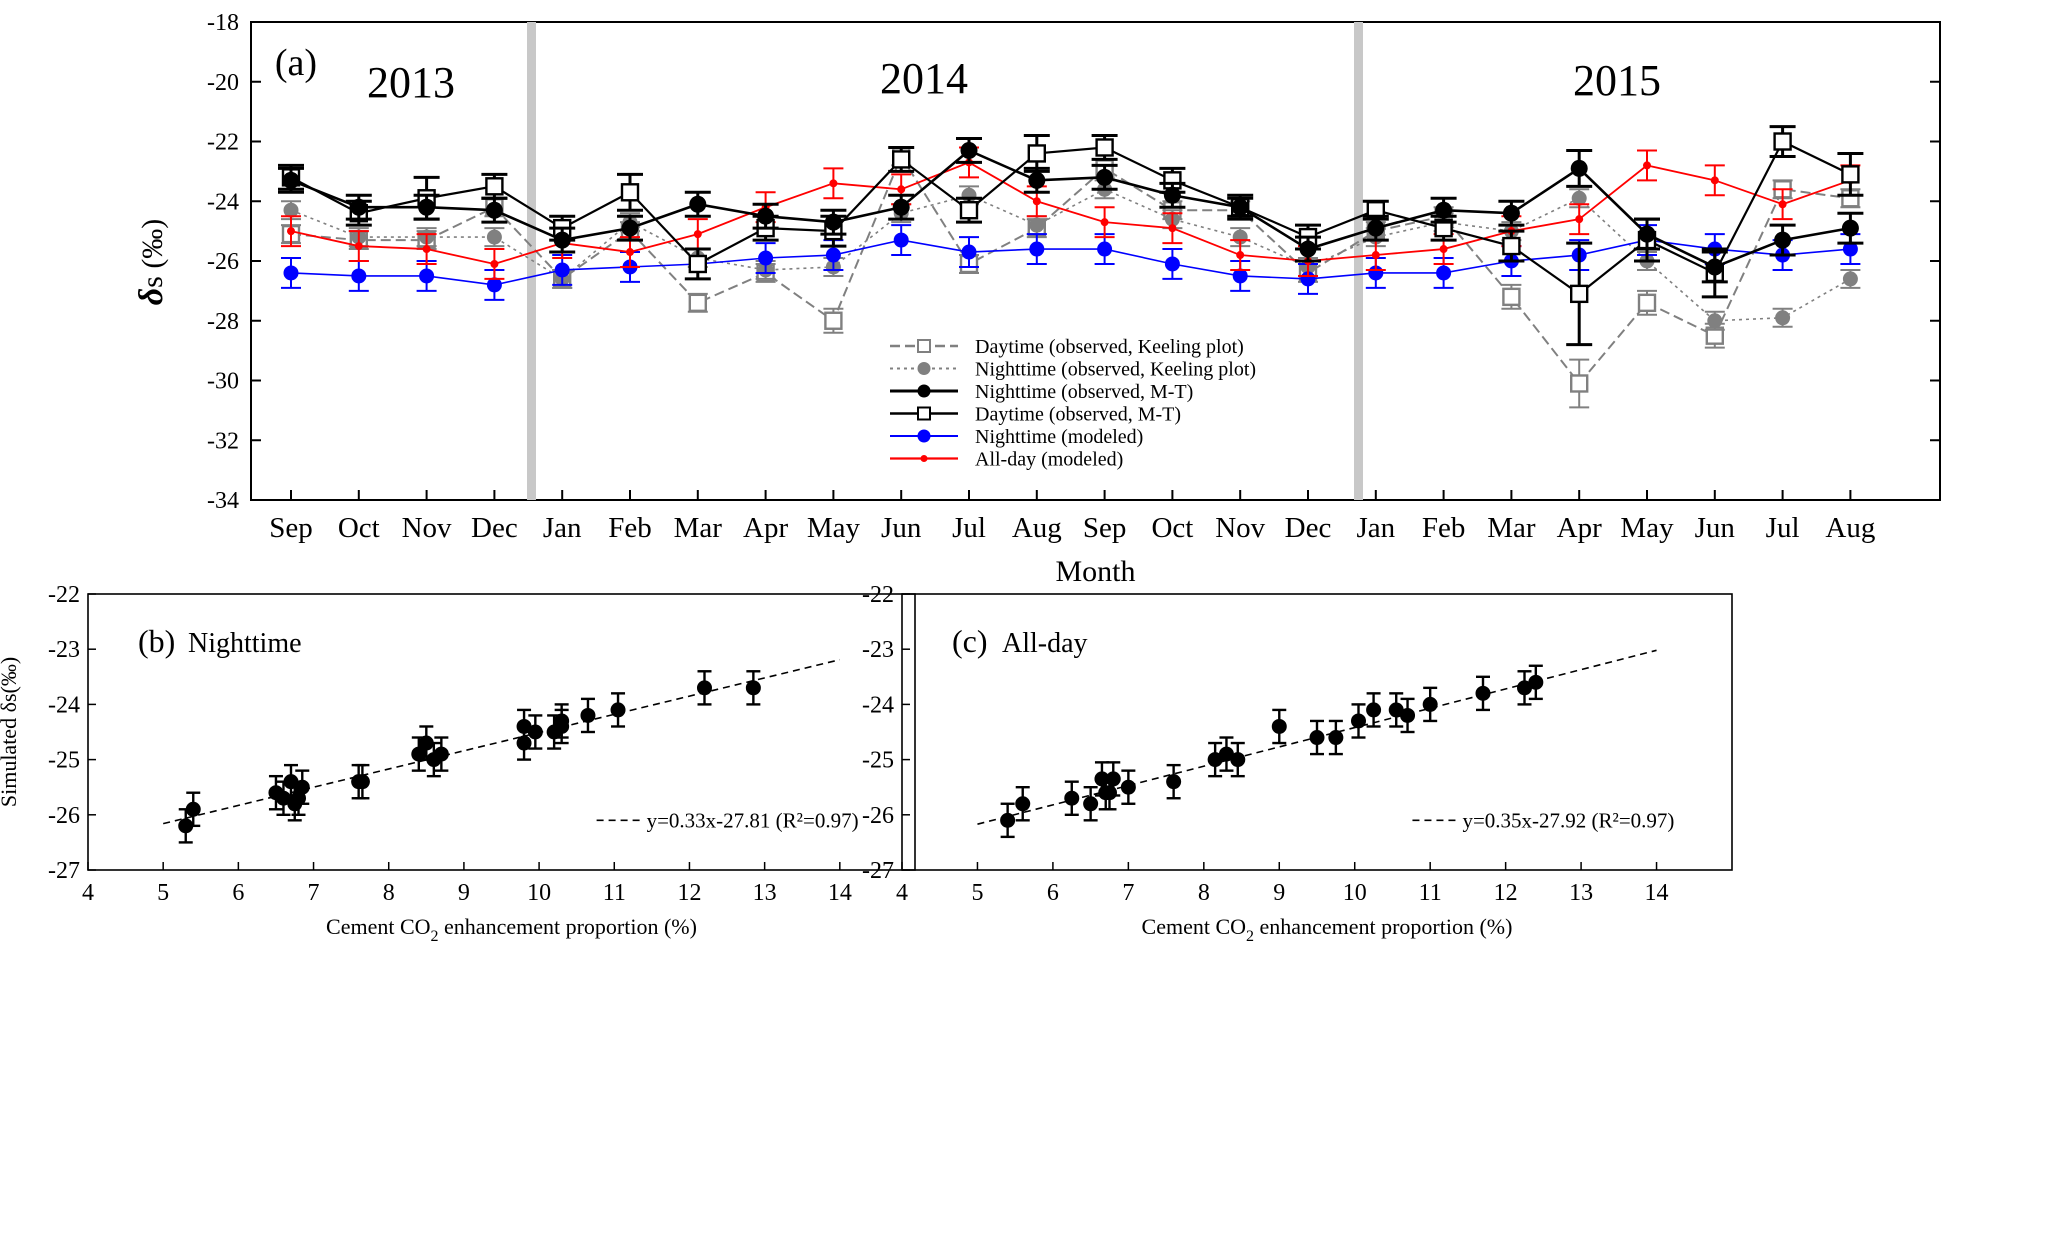  Describe the element at coordinates (1568, 820) in the screenshot. I see `fit-equation: y=0.35x-27.92 (R²=0.97)` at that location.